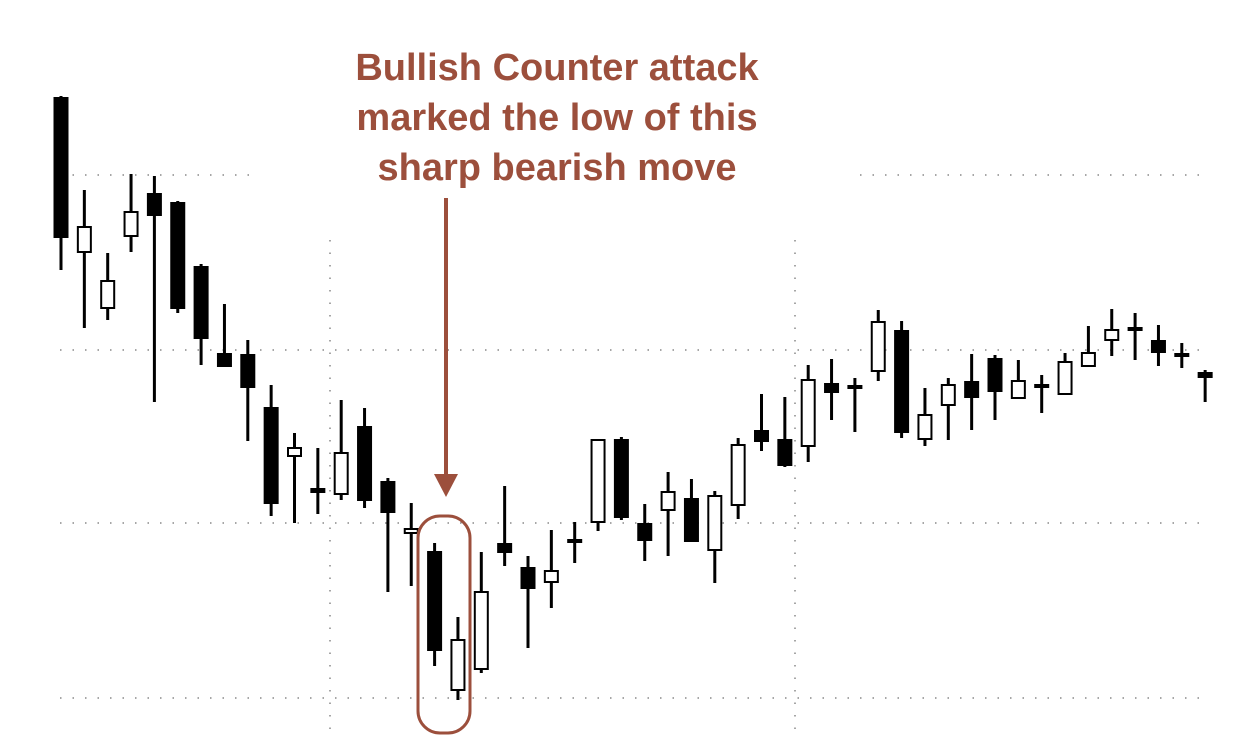  What do you see at coordinates (446, 485) in the screenshot?
I see `annotation-arrowhead` at bounding box center [446, 485].